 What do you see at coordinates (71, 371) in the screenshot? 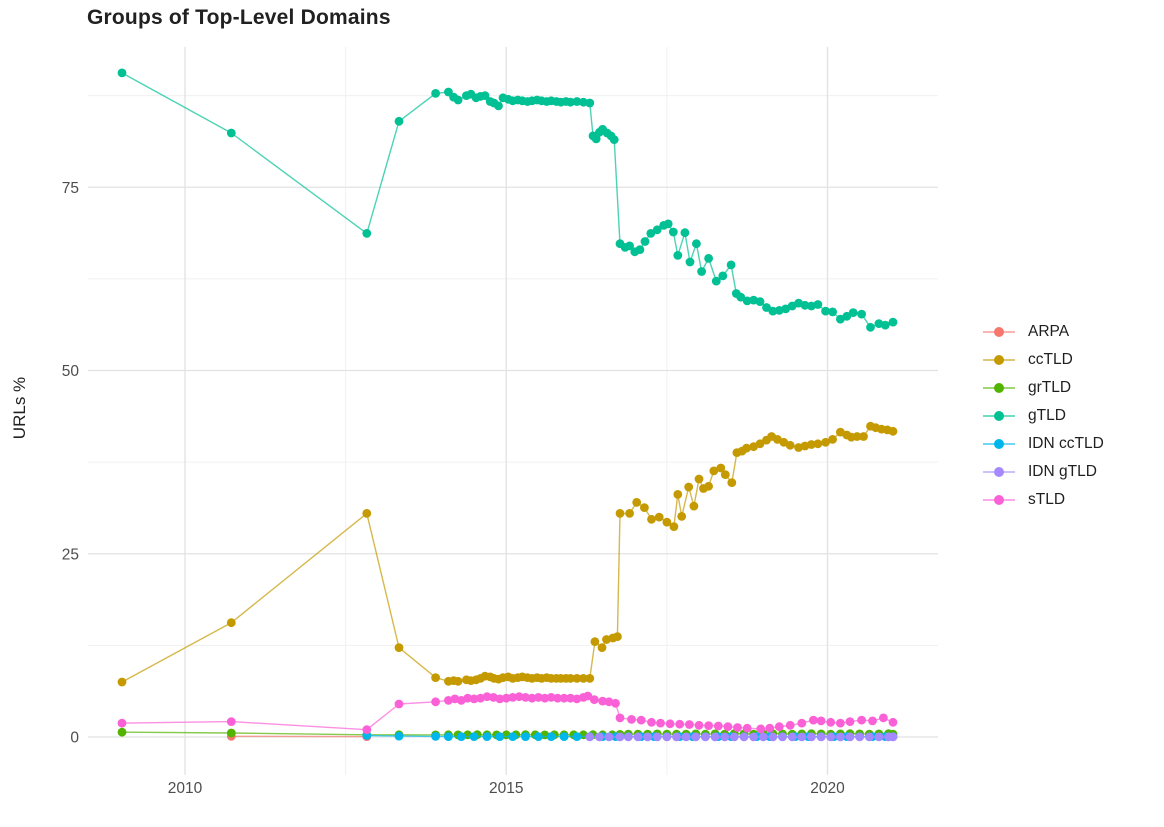
I see `y-tick-label: 50` at bounding box center [71, 371].